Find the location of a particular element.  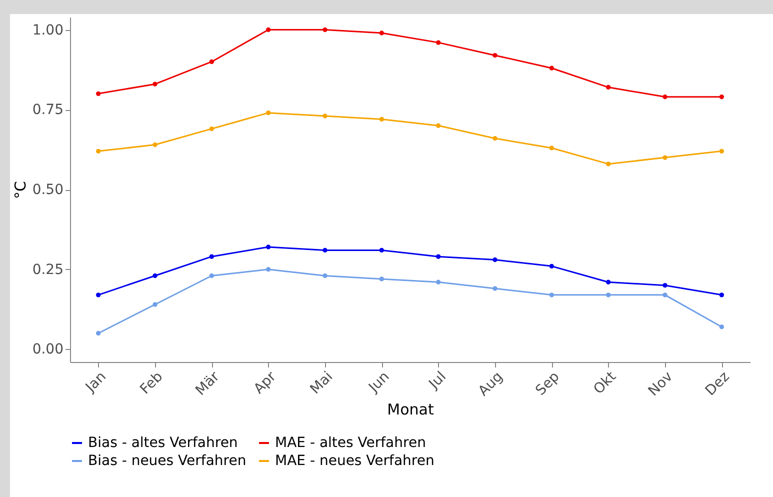

x-tick-label: Okt is located at coordinates (605, 383).